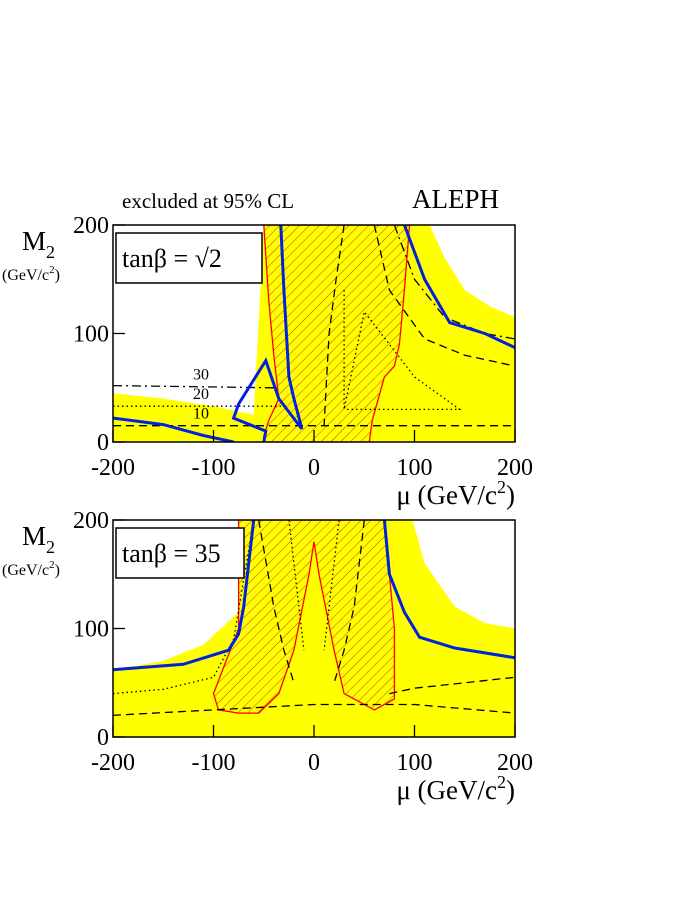 The width and height of the screenshot is (695, 904). Describe the element at coordinates (201, 374) in the screenshot. I see `contour-label: 30` at that location.